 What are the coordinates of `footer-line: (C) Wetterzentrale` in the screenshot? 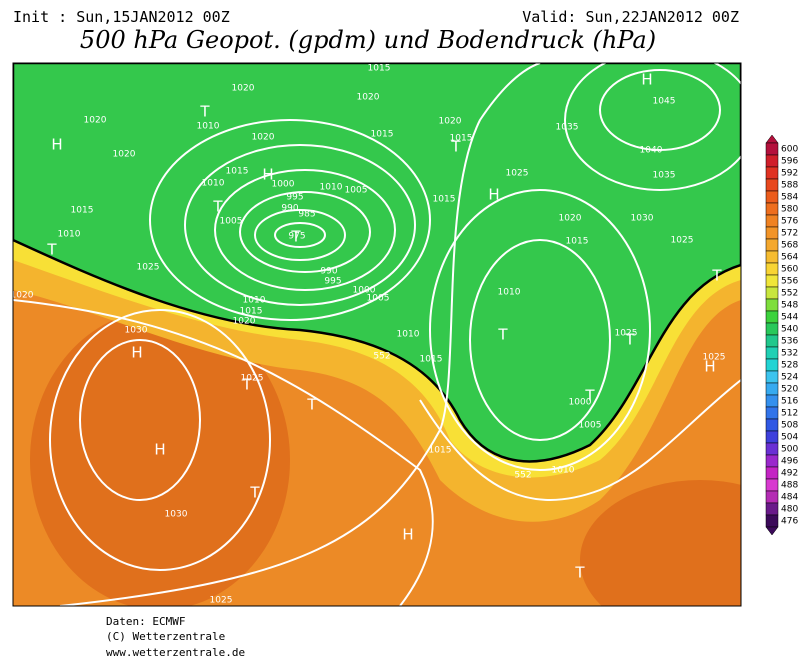 It's located at (165, 636).